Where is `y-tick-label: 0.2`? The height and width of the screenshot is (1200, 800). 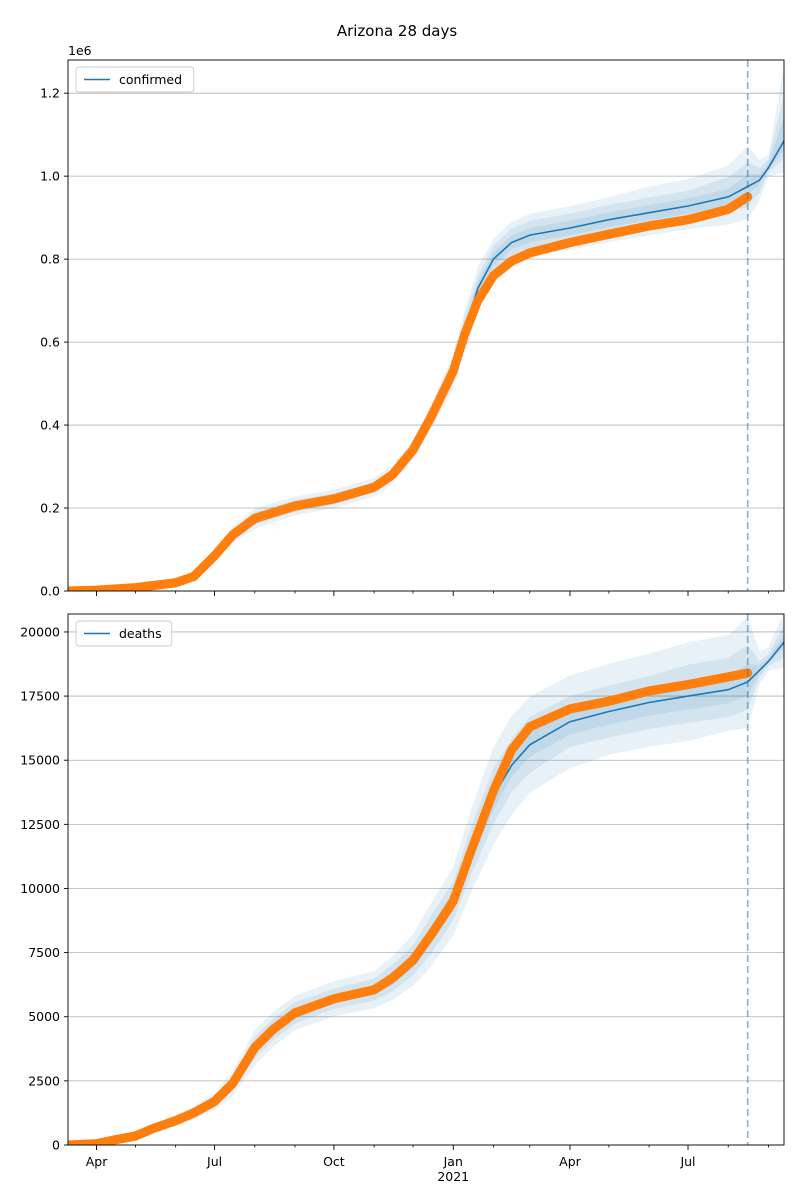 y-tick-label: 0.2 is located at coordinates (50, 508).